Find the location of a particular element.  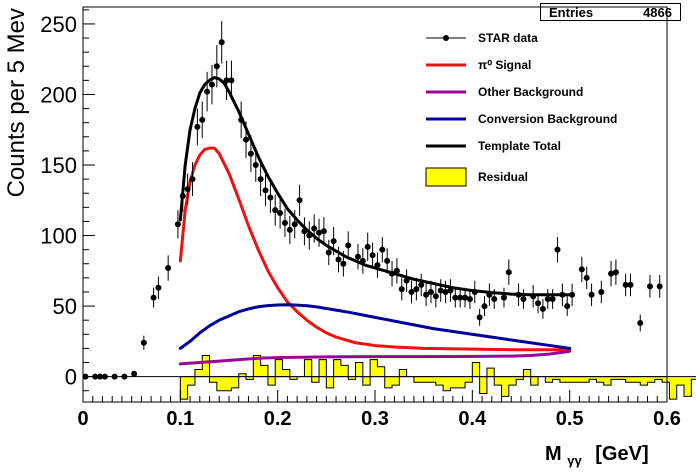

residual-histogram is located at coordinates (437, 377).